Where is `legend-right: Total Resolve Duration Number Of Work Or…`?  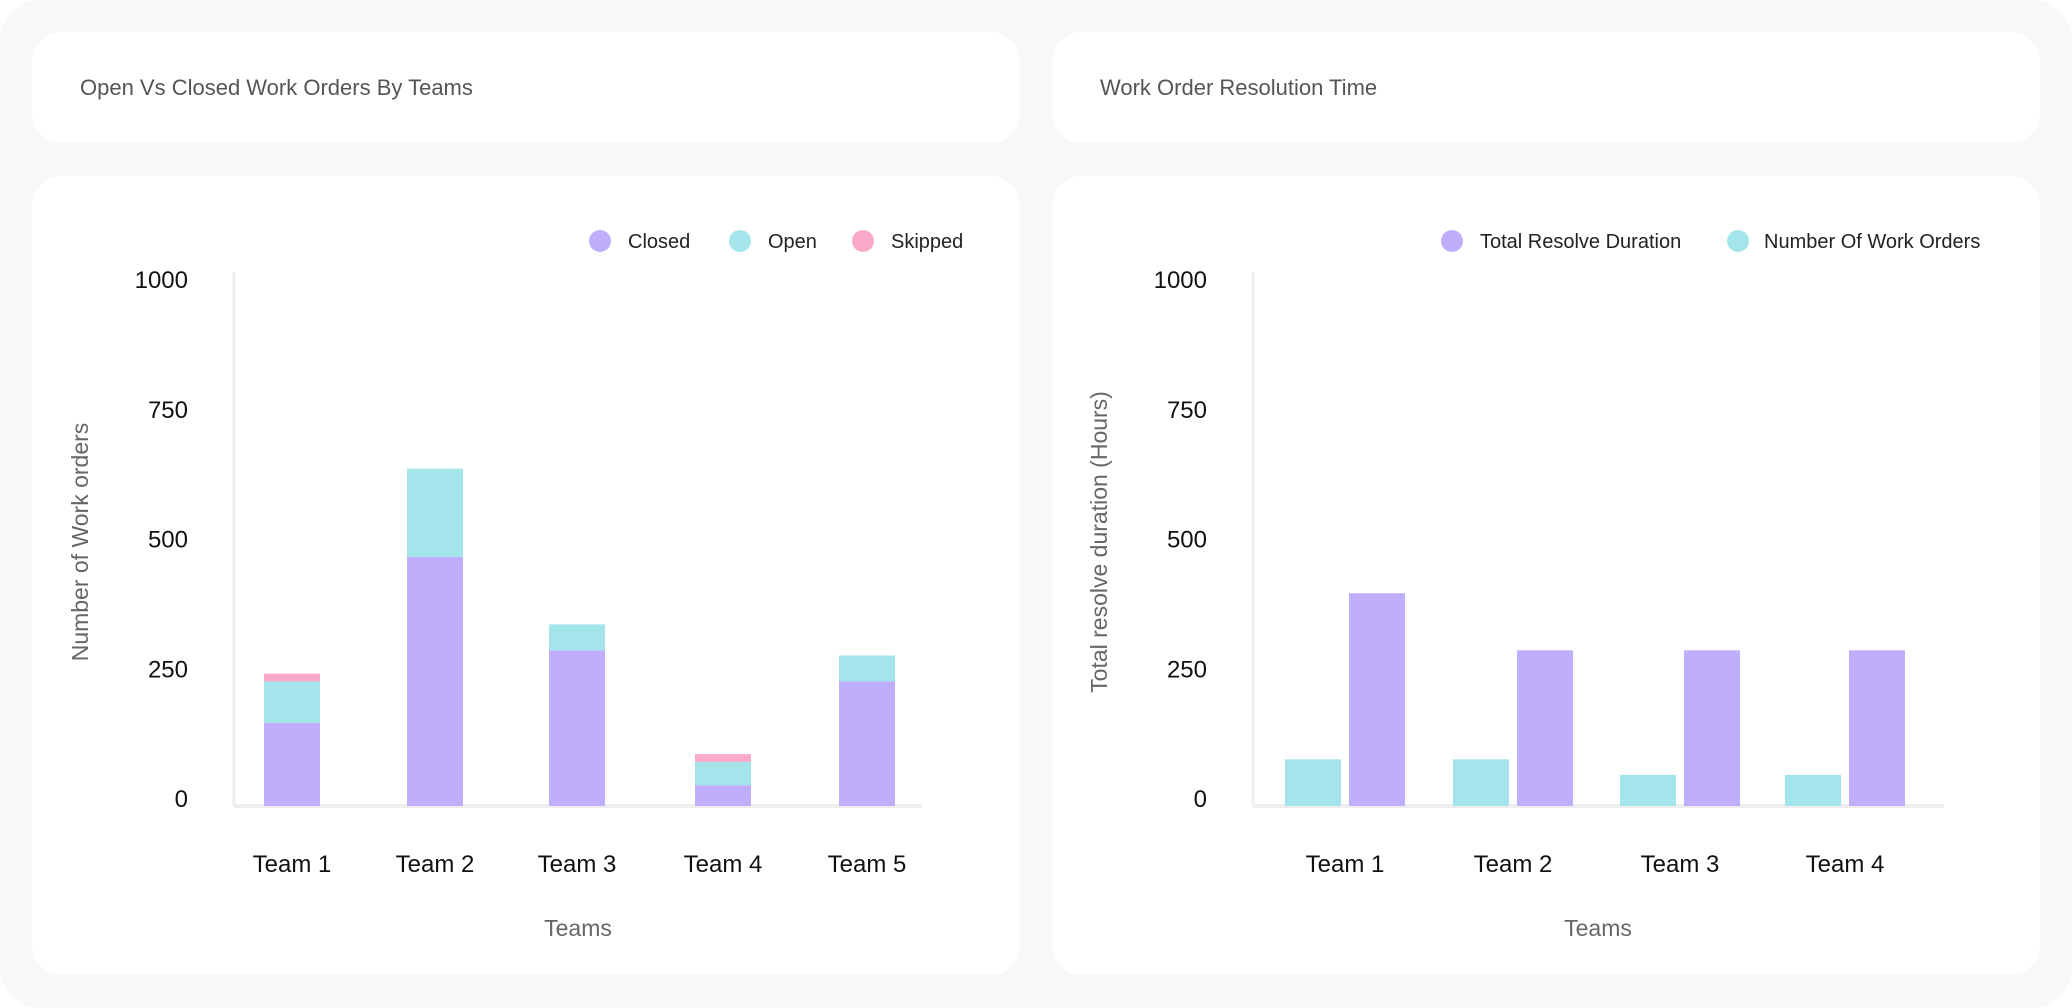
legend-right: Total Resolve Duration Number Of Work Or… is located at coordinates (1710, 241).